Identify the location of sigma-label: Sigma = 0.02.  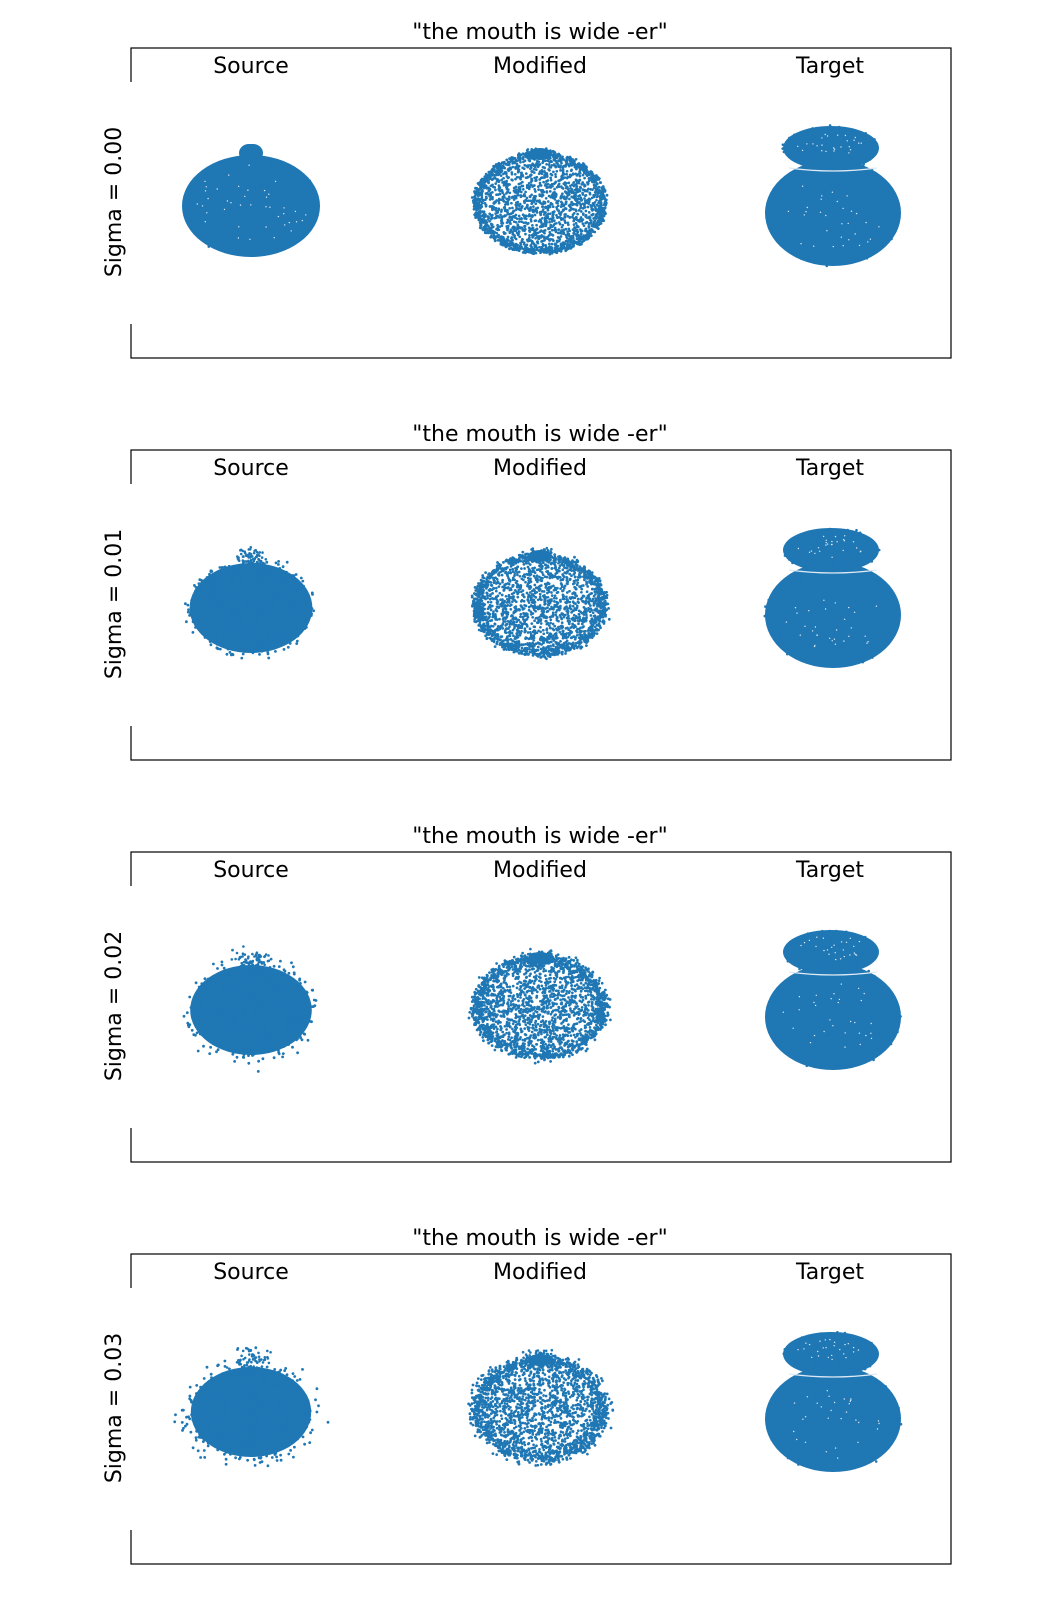
(114, 1006).